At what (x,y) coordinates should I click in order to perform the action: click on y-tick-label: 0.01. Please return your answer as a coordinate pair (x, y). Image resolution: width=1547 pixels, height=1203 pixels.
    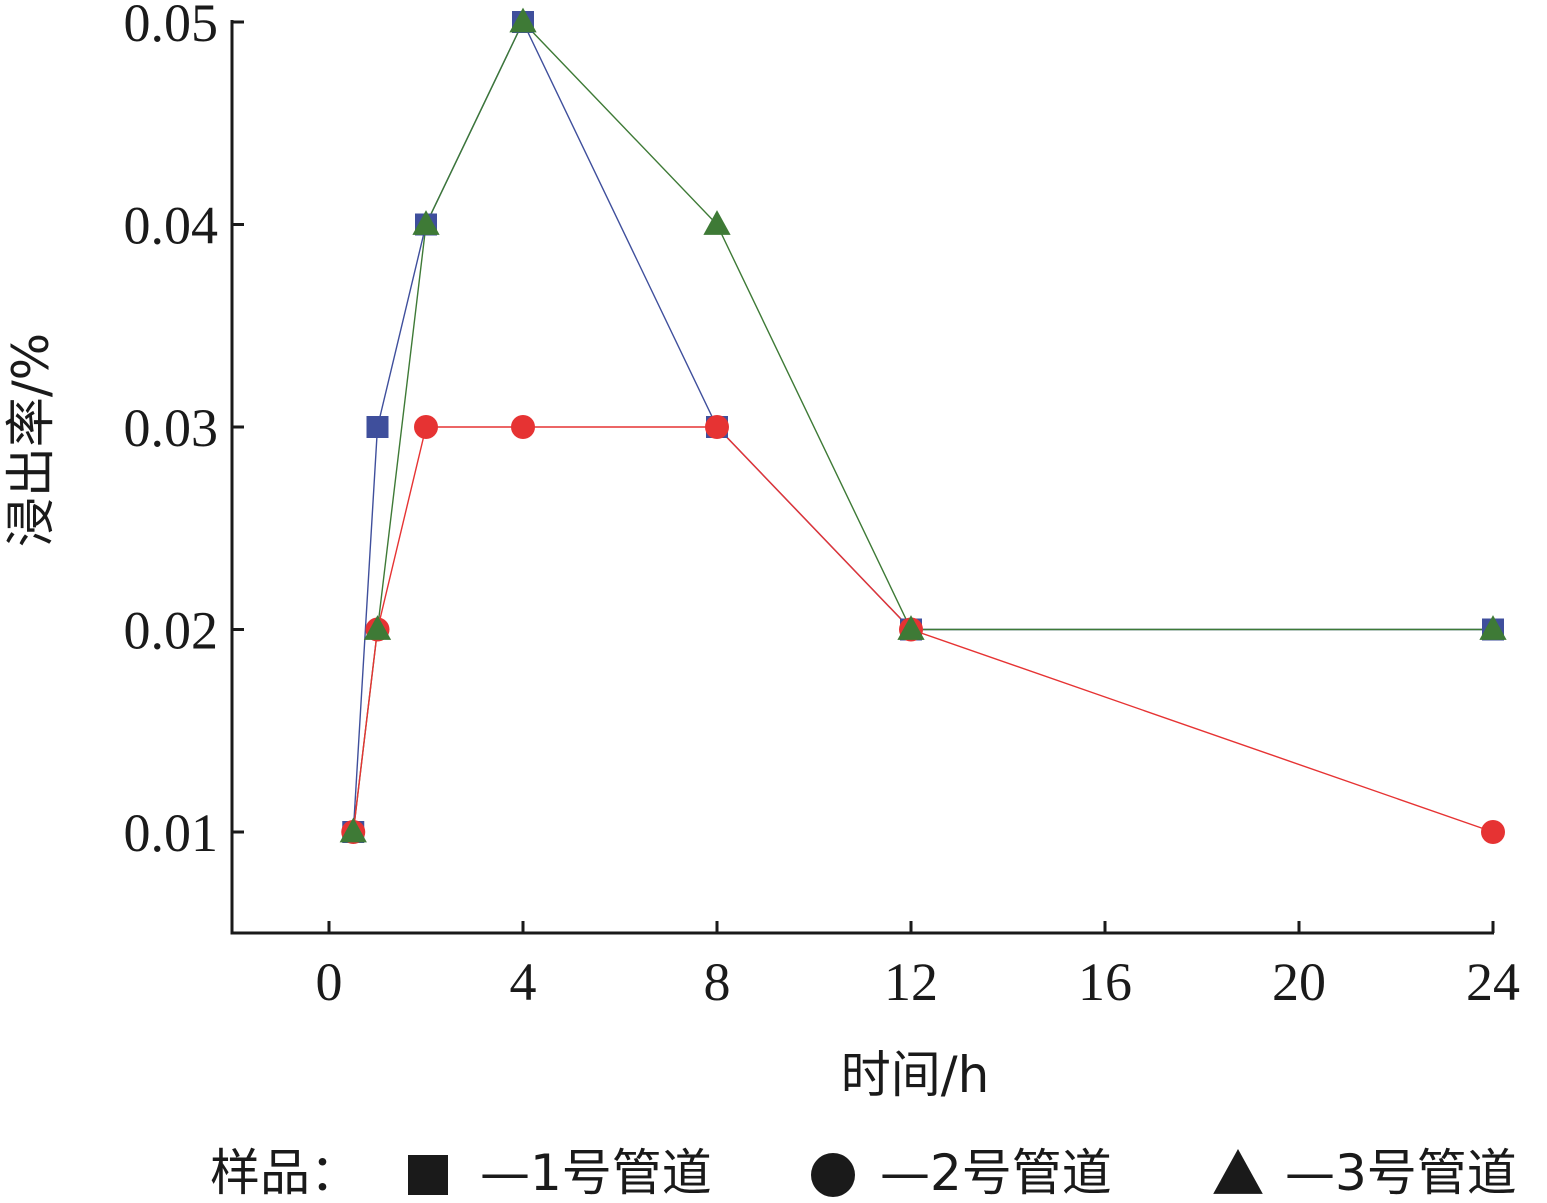
    Looking at the image, I should click on (171, 833).